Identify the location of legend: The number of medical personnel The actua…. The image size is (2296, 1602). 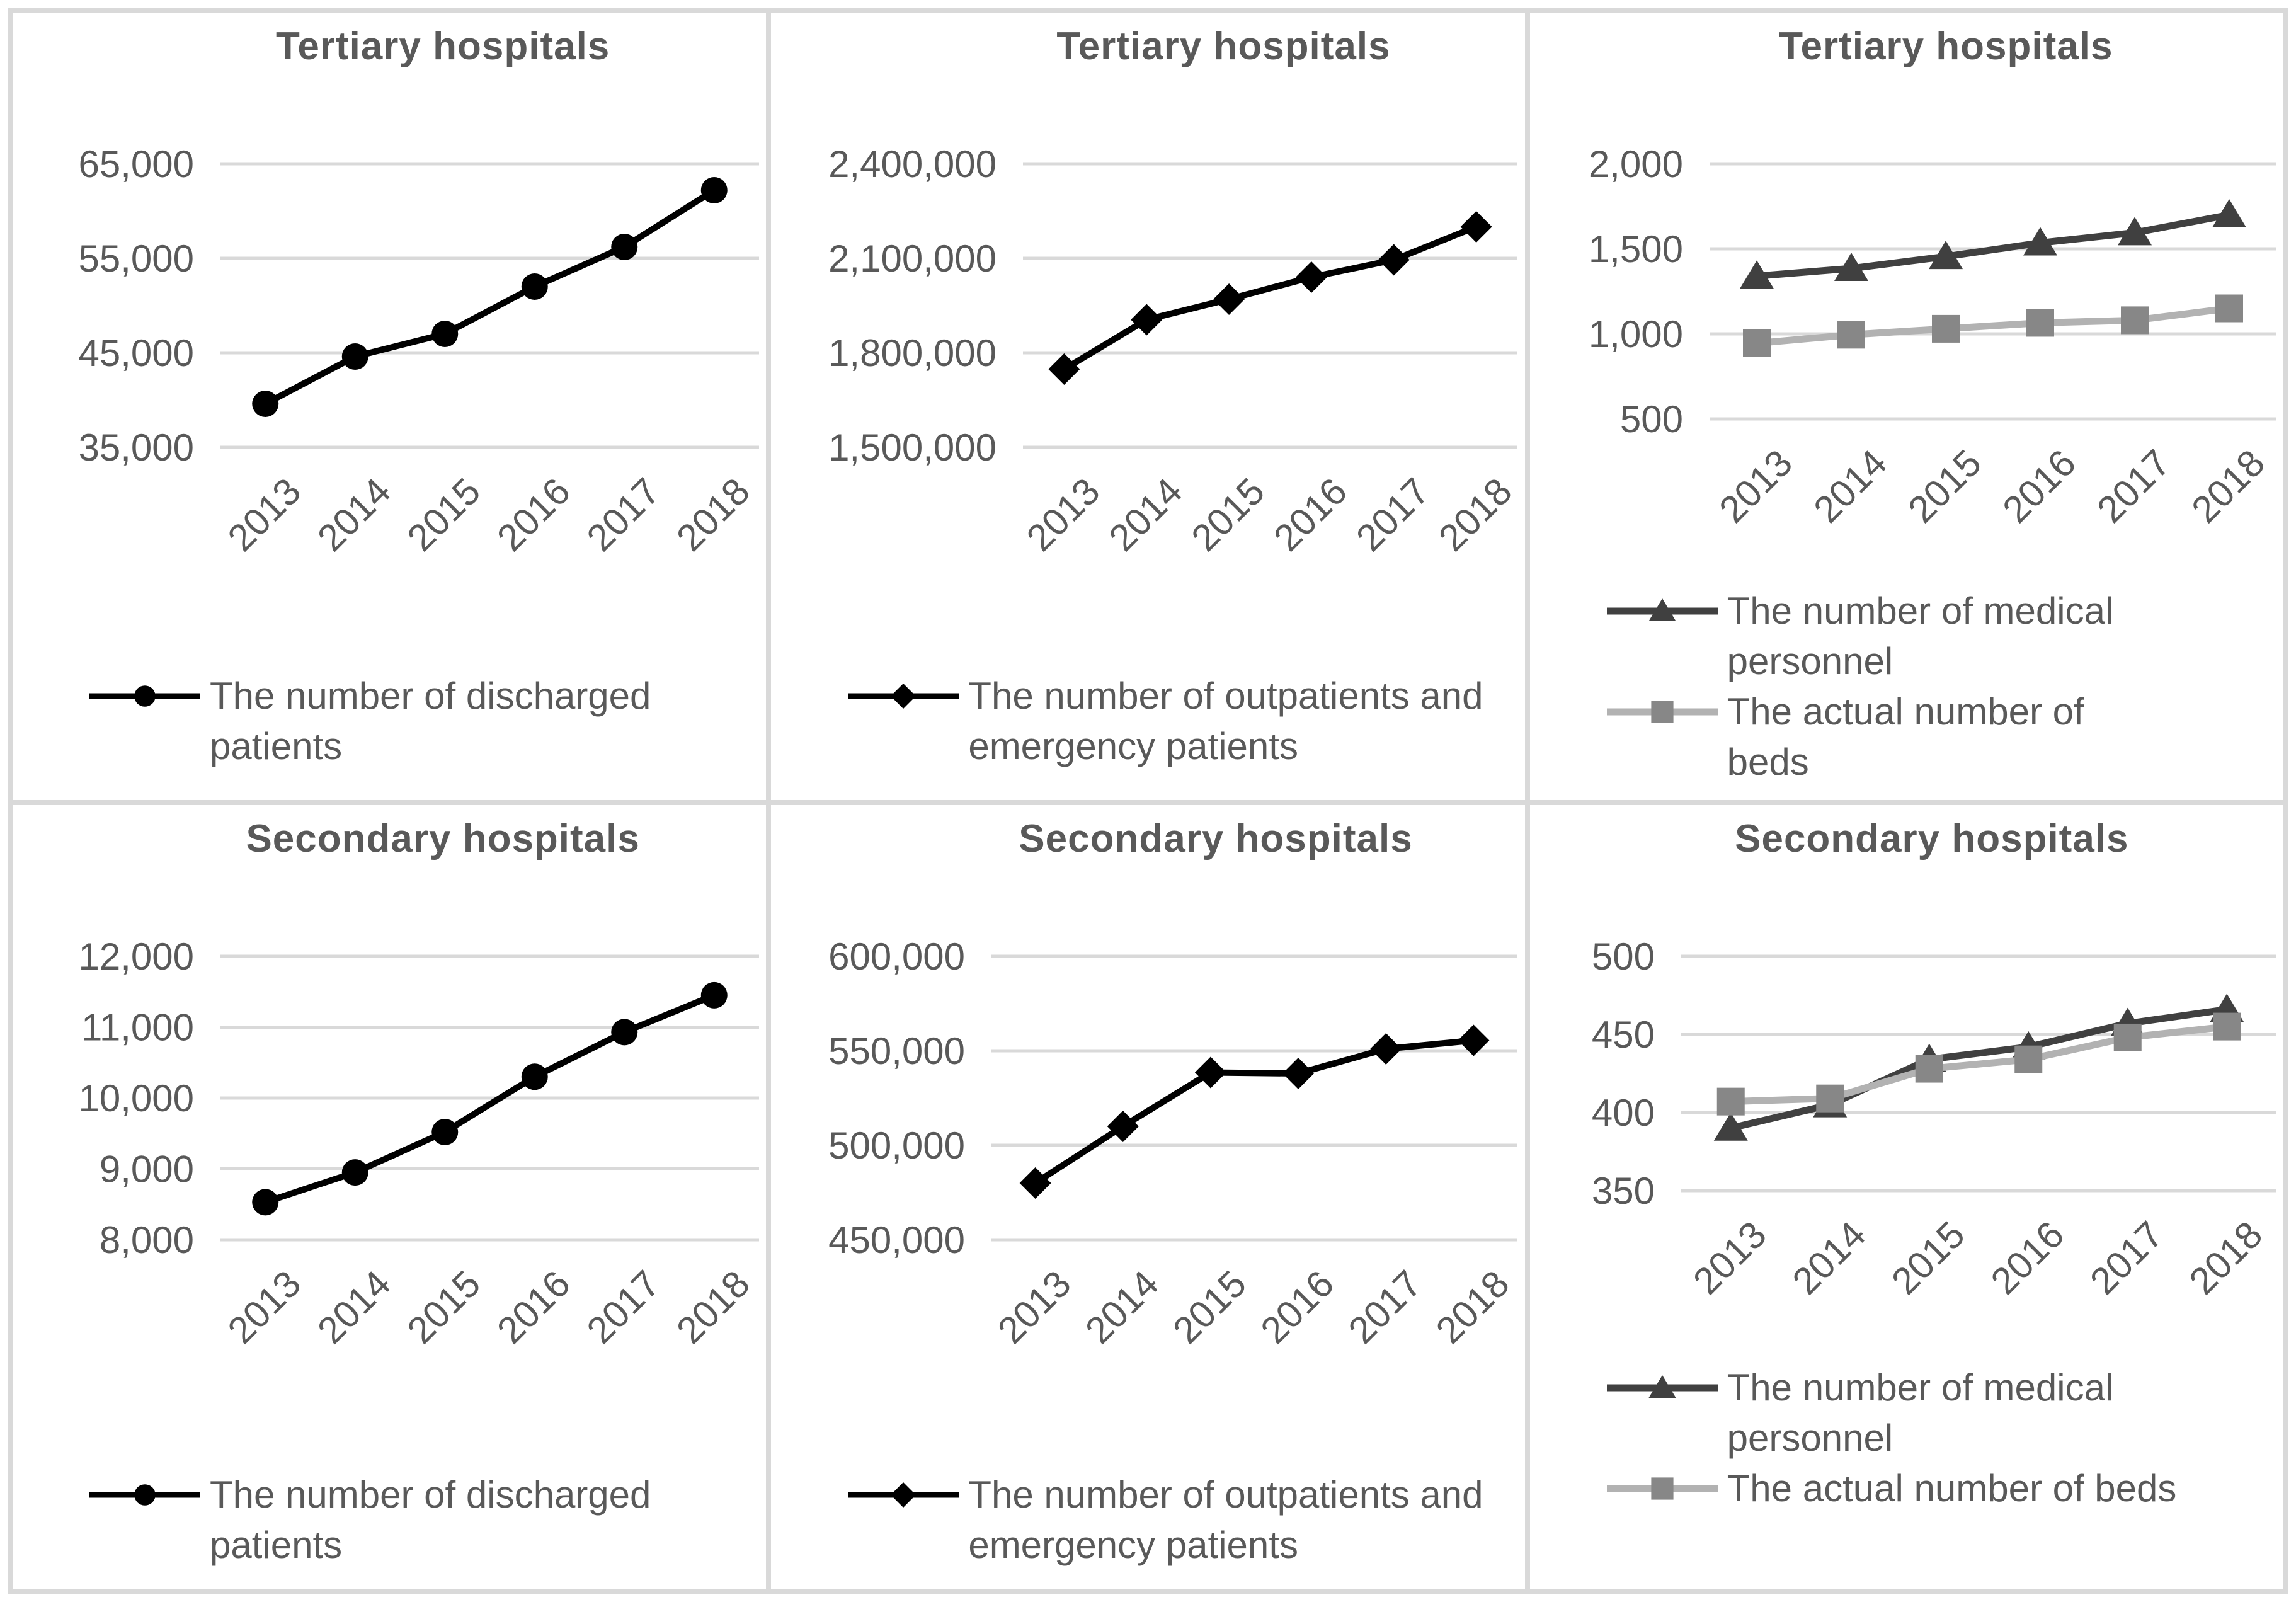
(1906, 1438).